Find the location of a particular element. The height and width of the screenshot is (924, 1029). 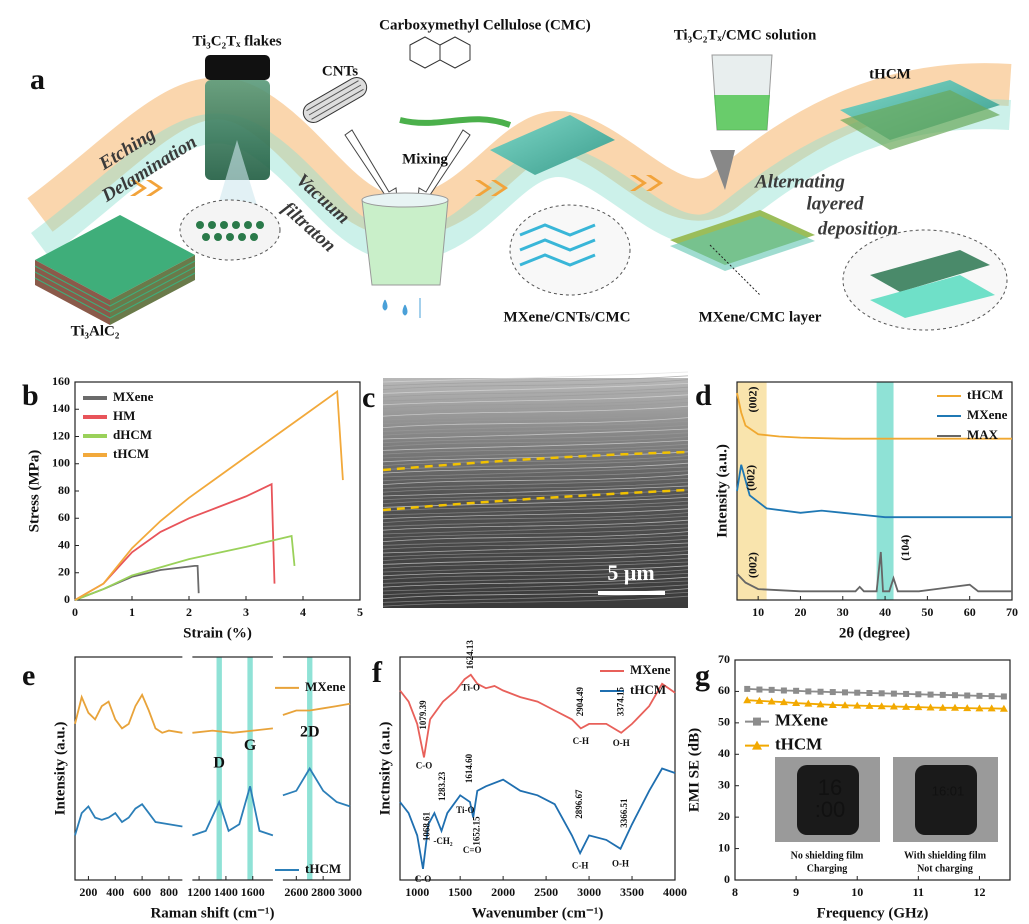

label: Carboxymethyl Cellulose (CMC) is located at coordinates (485, 25).